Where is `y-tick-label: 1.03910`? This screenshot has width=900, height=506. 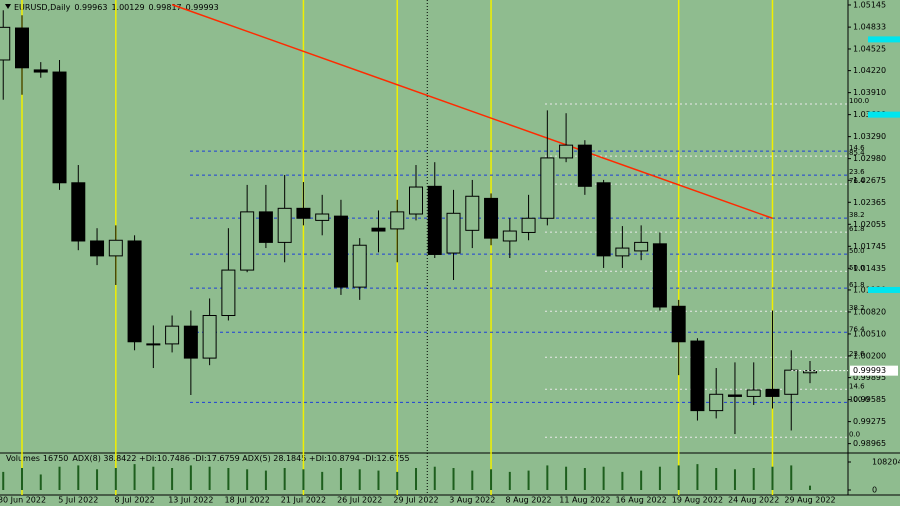
y-tick-label: 1.03910 is located at coordinates (869, 92).